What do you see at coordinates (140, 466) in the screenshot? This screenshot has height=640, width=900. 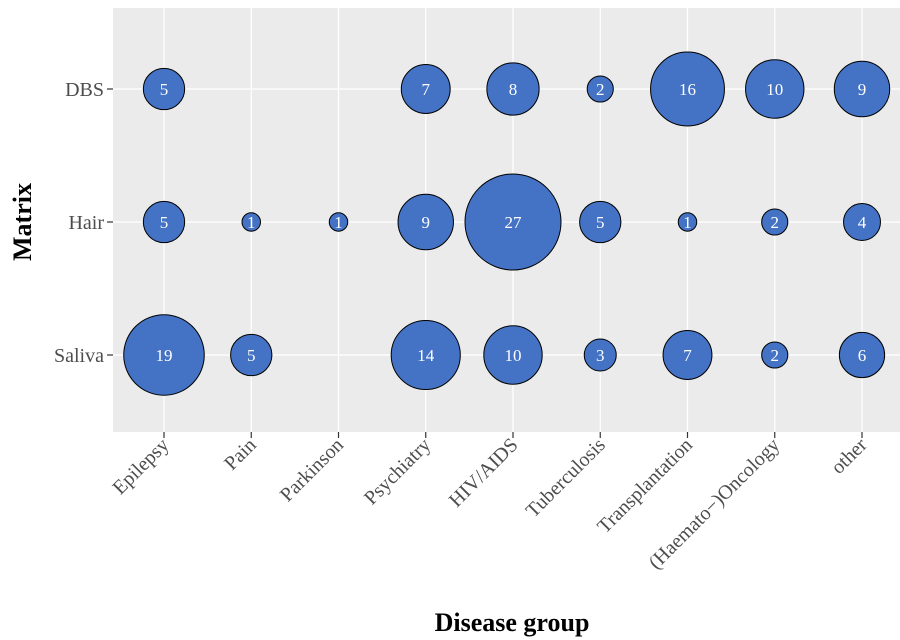 I see `x-tick-label: Epilepsy` at bounding box center [140, 466].